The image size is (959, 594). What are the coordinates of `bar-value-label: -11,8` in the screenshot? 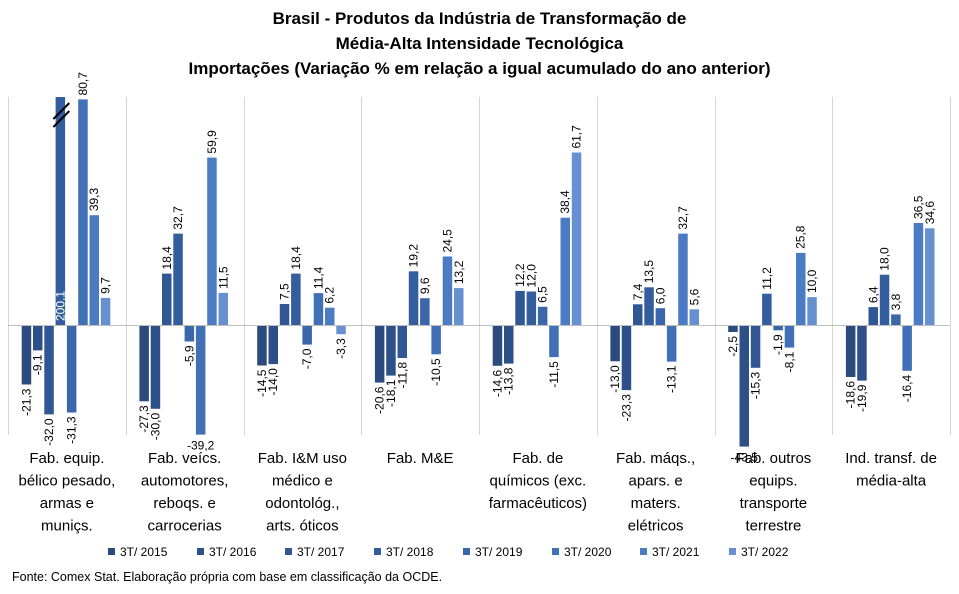 It's located at (402, 375).